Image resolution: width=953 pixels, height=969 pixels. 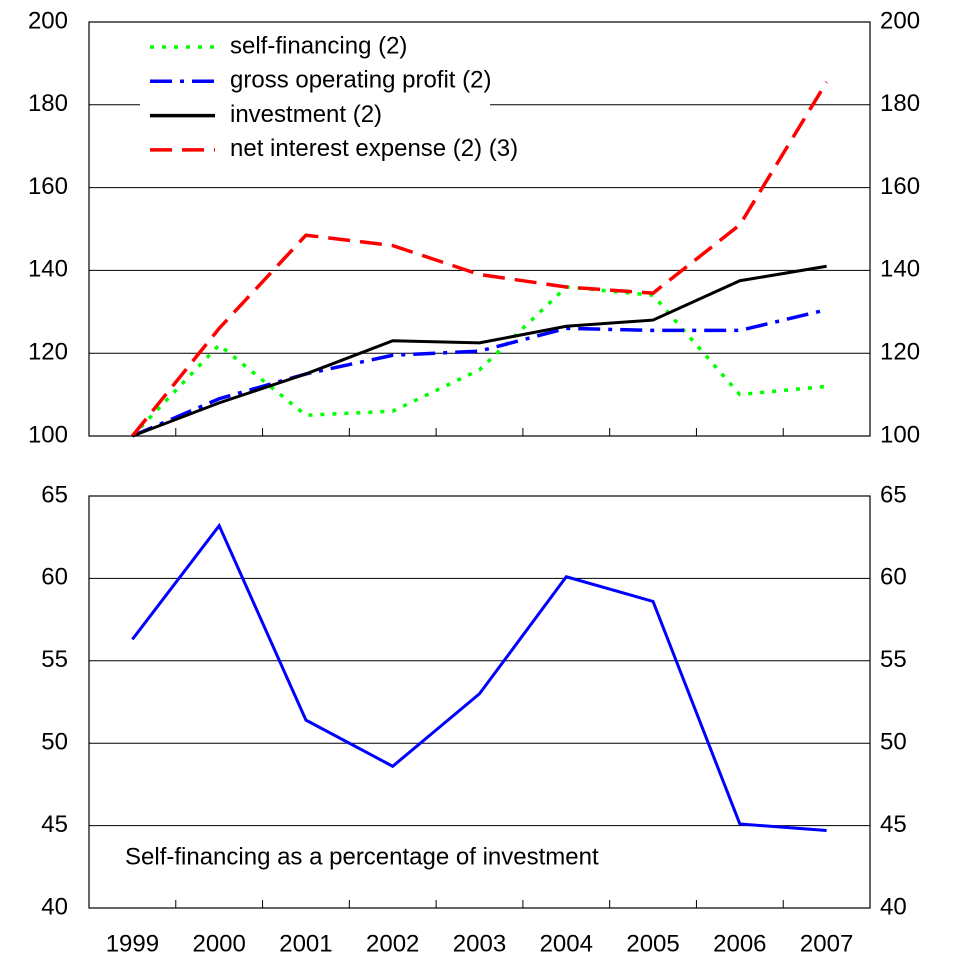 I want to click on y2-tick-label: 120, so click(x=900, y=352).